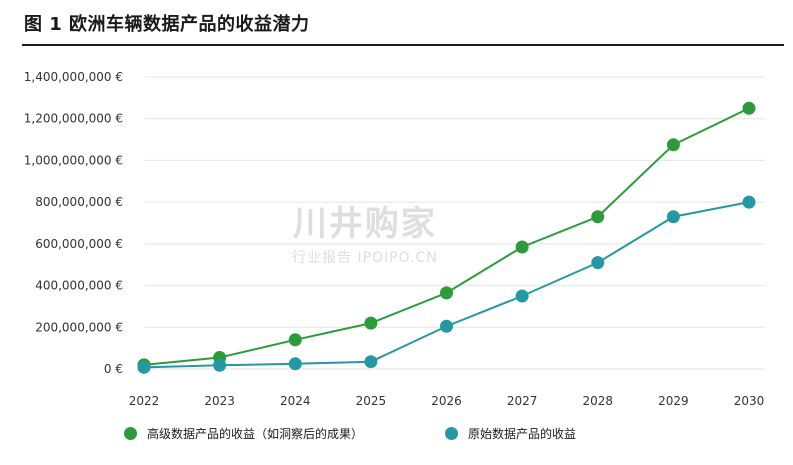  What do you see at coordinates (73, 77) in the screenshot?
I see `y-tick-label: 1,400,000,000 €` at bounding box center [73, 77].